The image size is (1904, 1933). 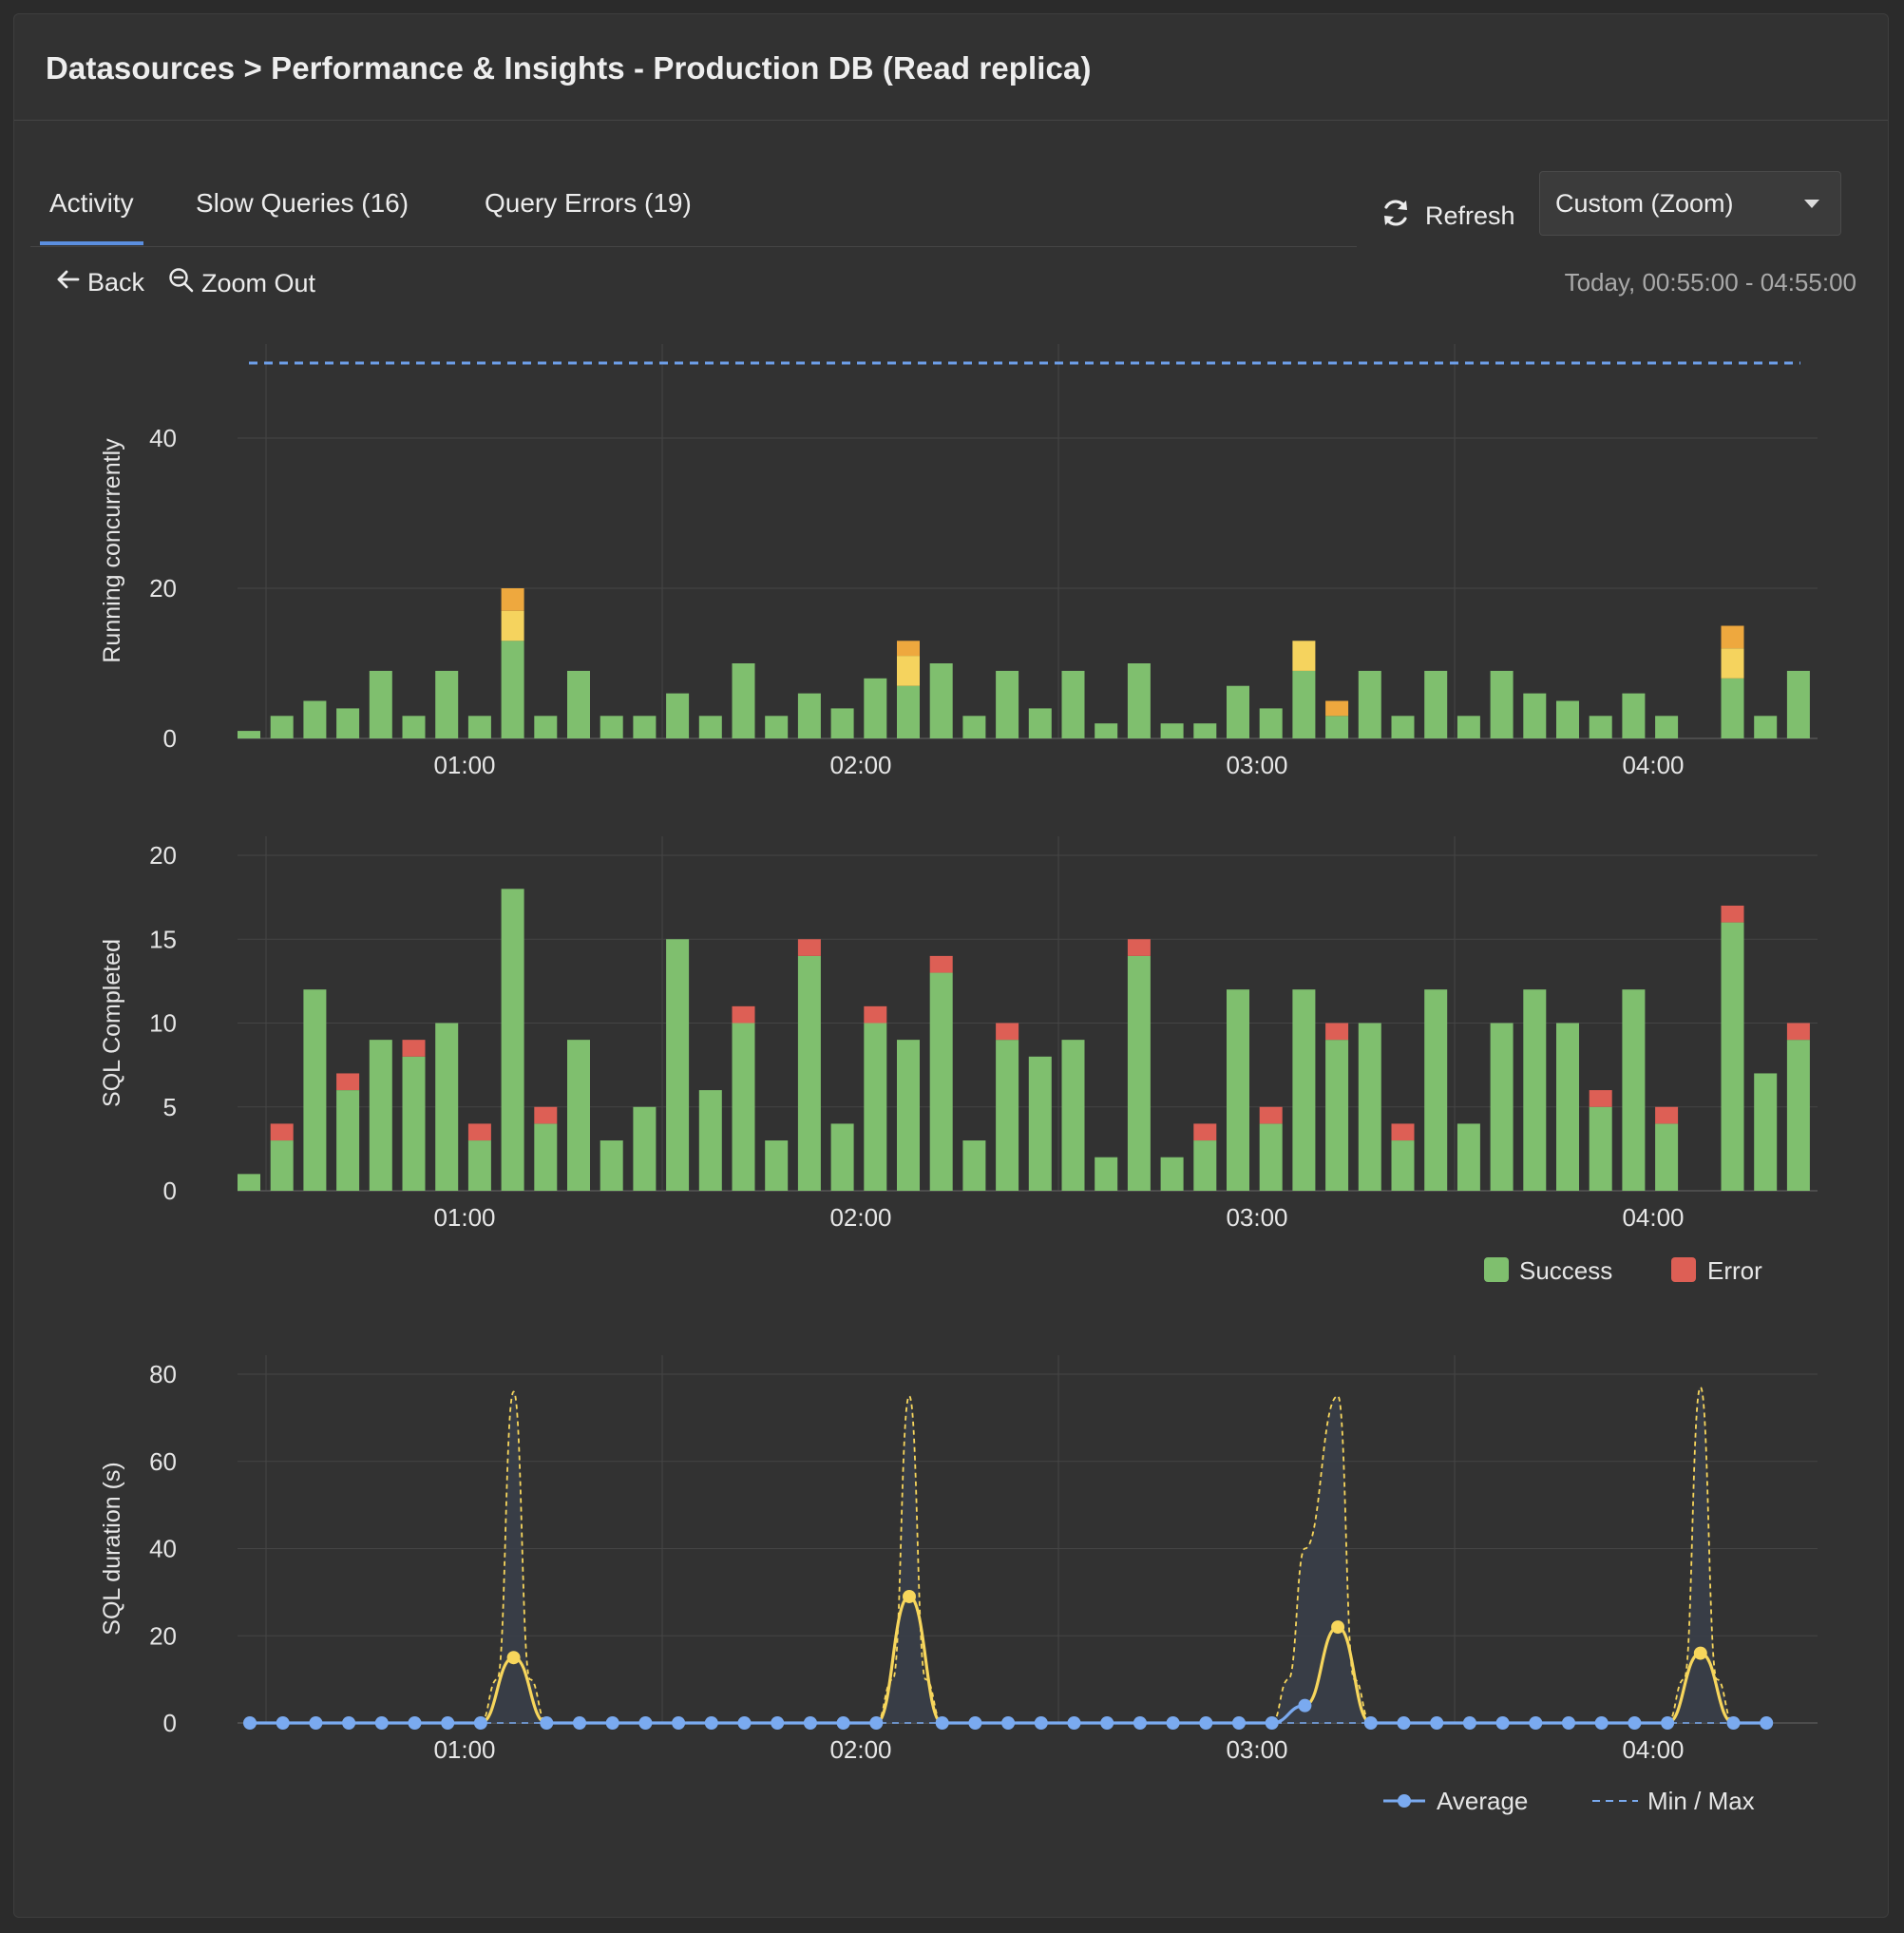 I want to click on zoom-out-button: Zoom Out, so click(x=241, y=283).